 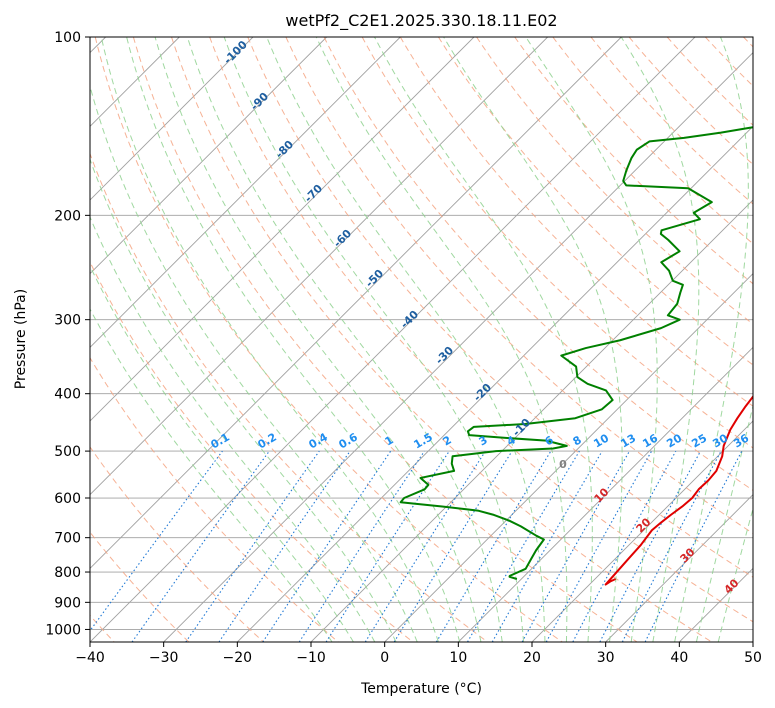 I want to click on y-tick-label: 500, so click(x=67, y=452).